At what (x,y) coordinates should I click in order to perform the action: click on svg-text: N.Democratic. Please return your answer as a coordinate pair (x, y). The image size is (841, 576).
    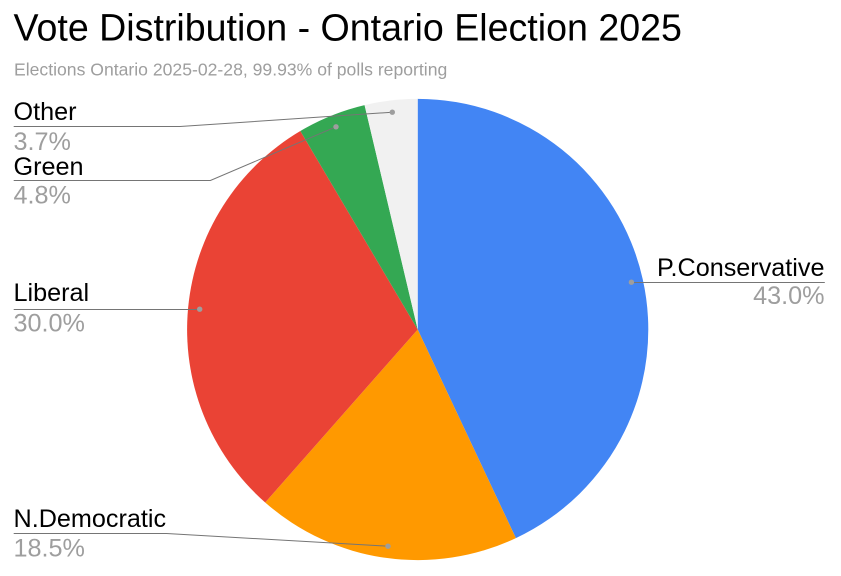
    Looking at the image, I should click on (90, 519).